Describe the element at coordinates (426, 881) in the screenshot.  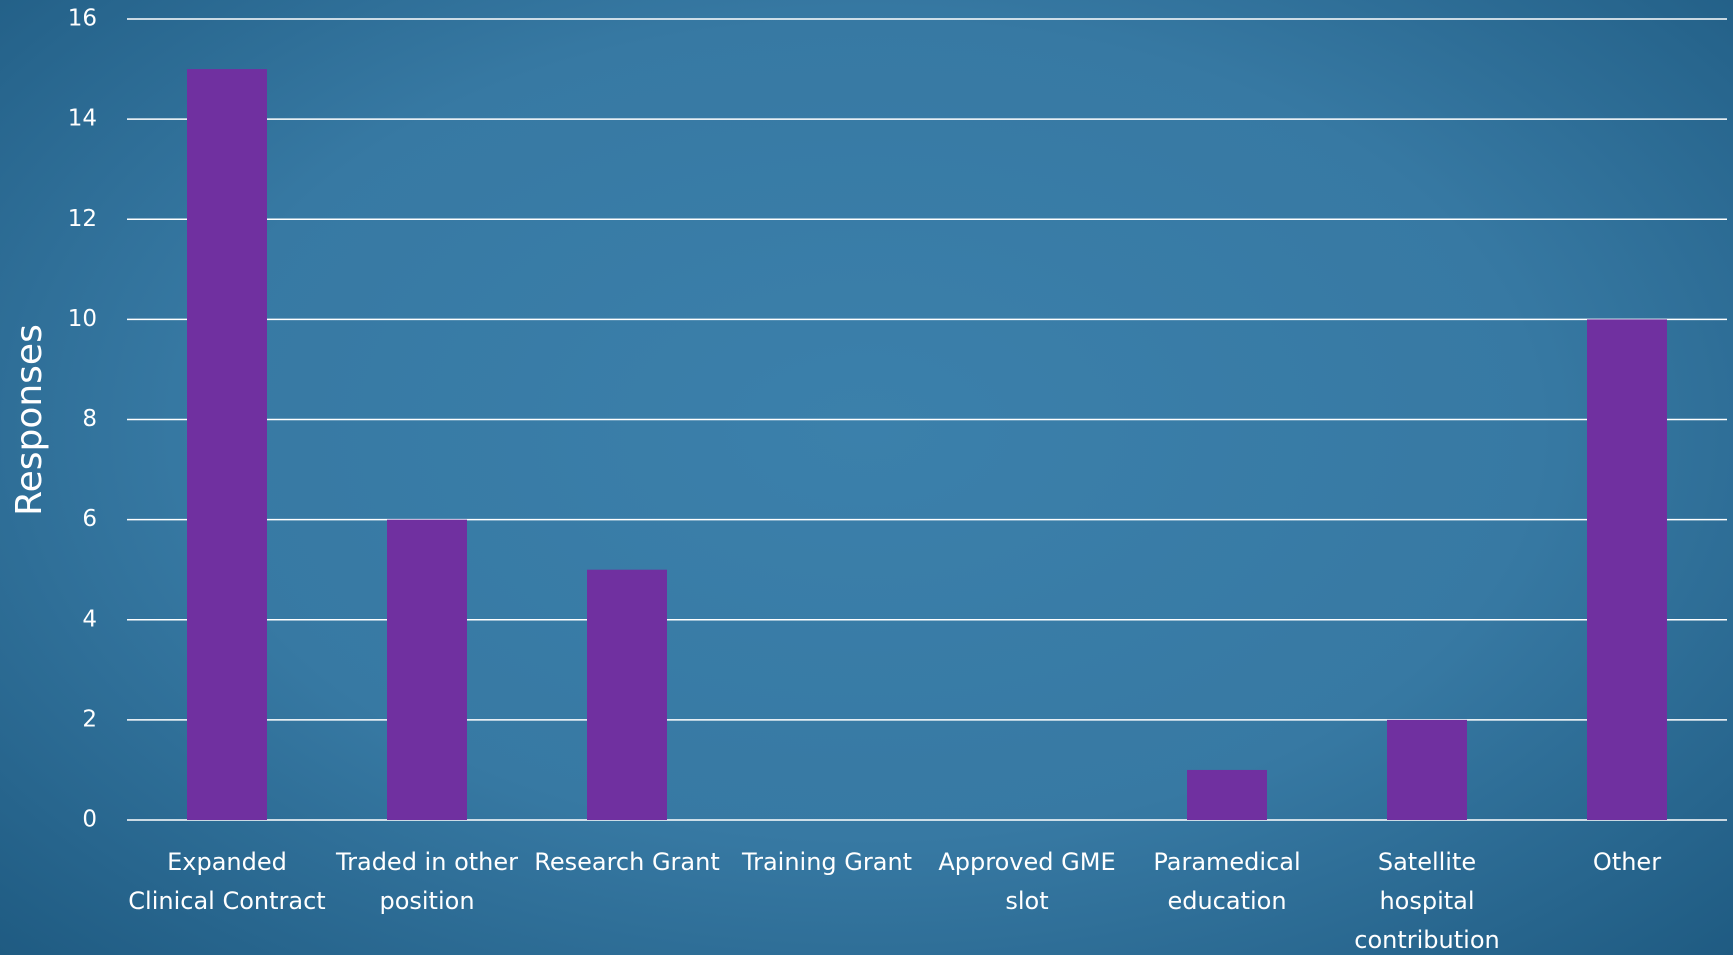
I see `x-tick-label: Traded in other position` at that location.